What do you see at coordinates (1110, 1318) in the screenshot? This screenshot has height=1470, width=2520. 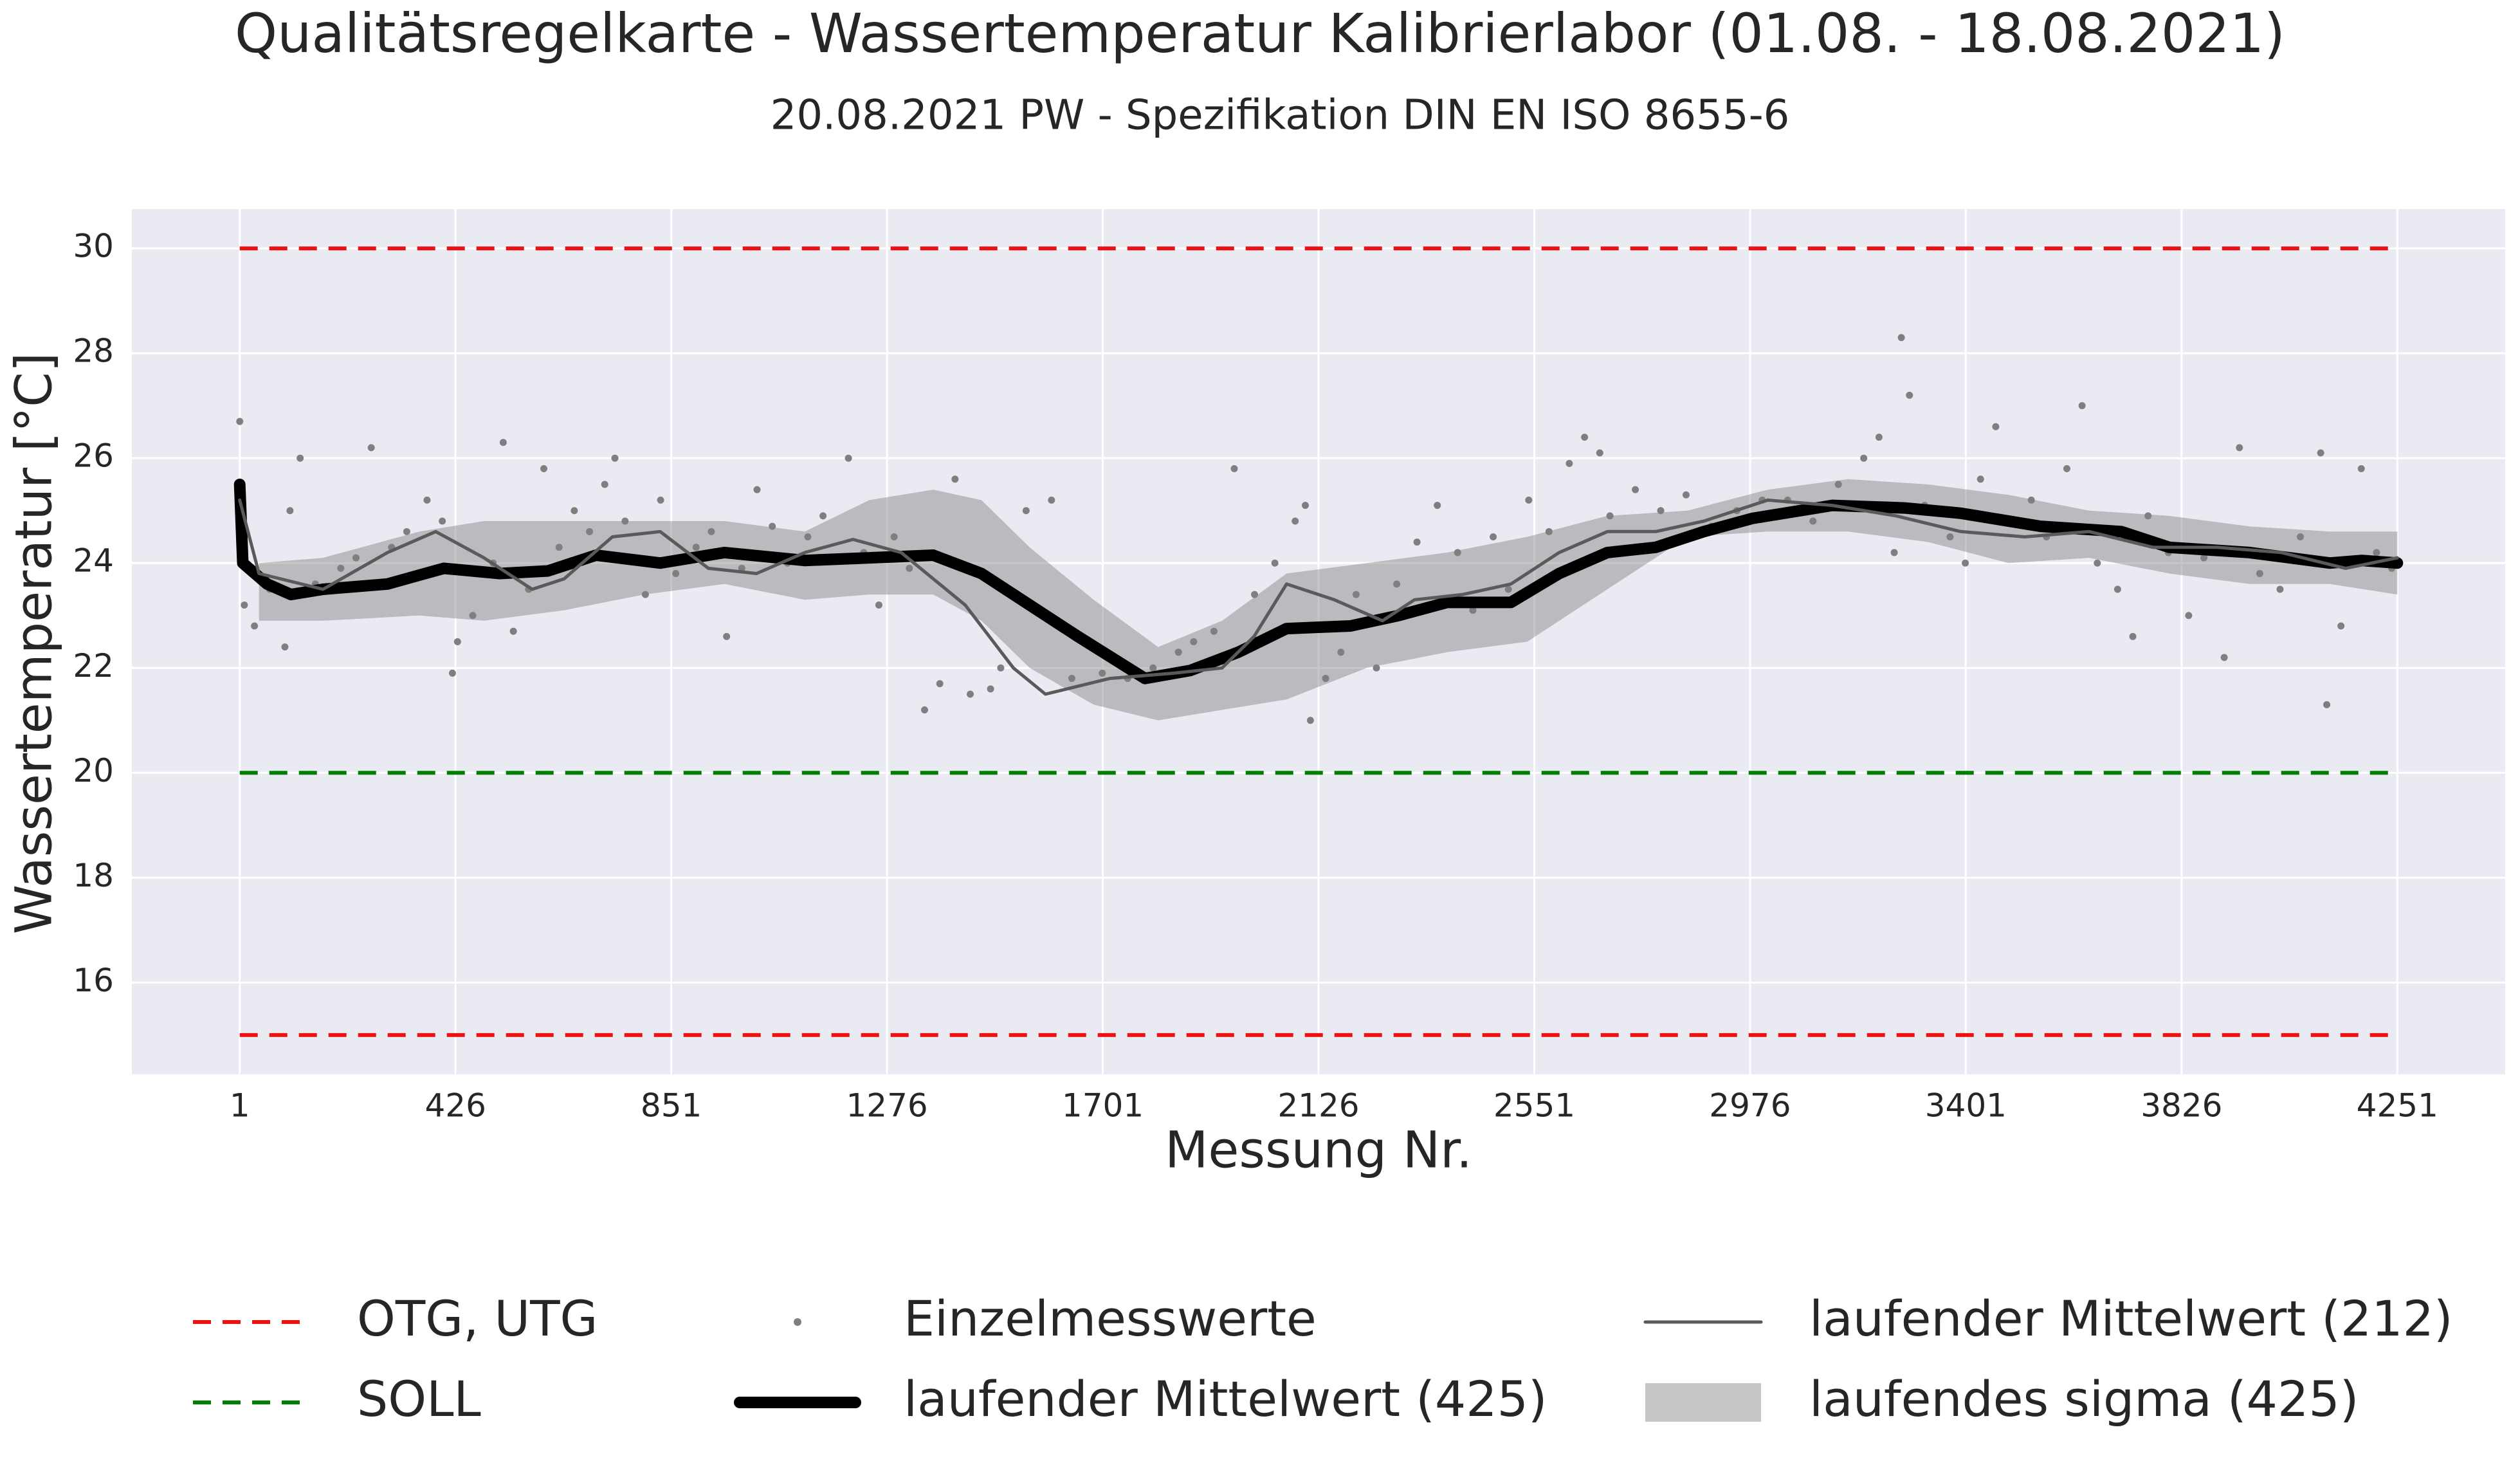 I see `legend-label: Einzelmesswerte` at bounding box center [1110, 1318].